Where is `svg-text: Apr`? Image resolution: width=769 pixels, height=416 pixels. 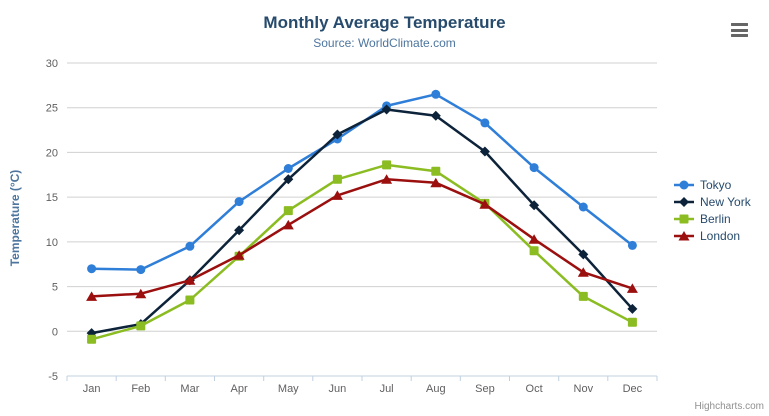 svg-text: Apr is located at coordinates (239, 389).